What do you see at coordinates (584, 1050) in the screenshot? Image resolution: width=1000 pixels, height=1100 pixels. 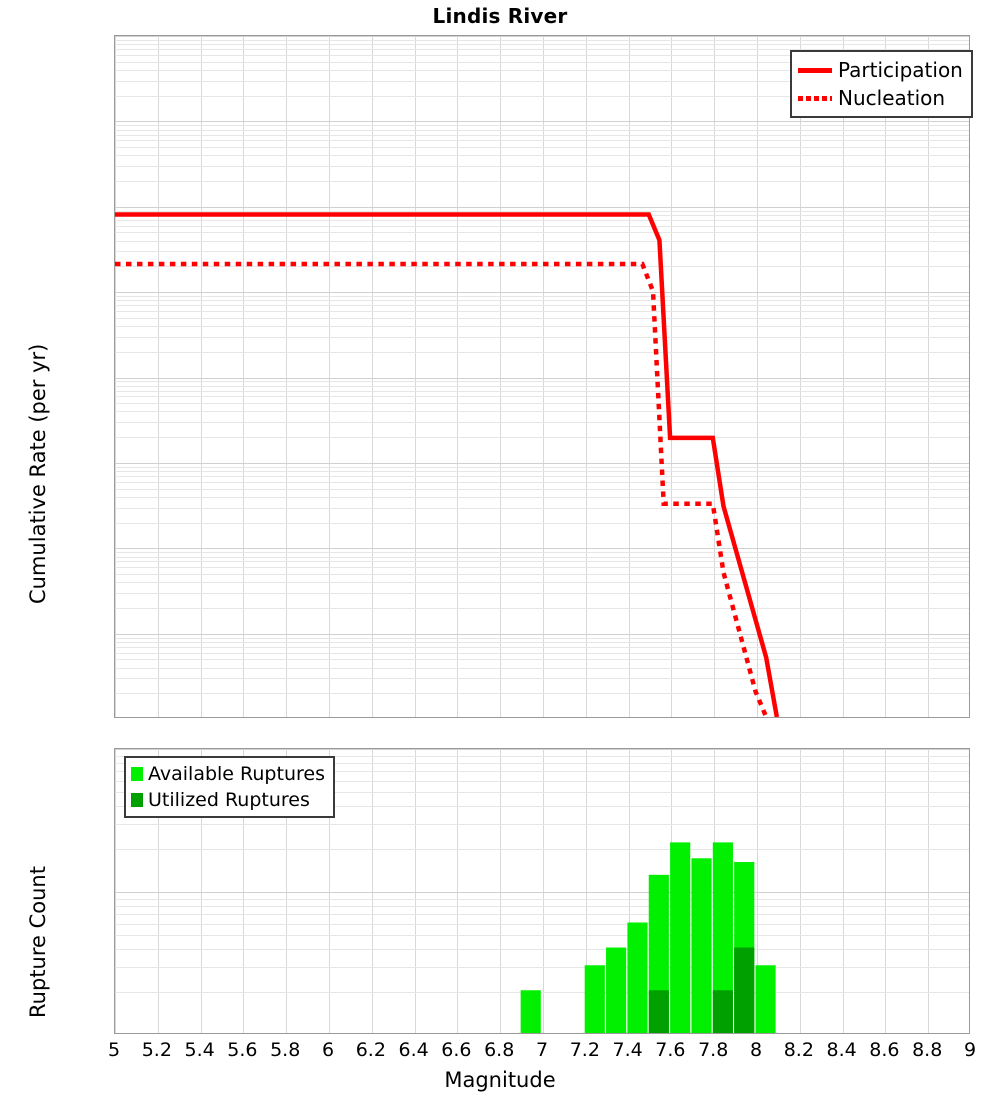 I see `x-tick-label: 7.2` at bounding box center [584, 1050].